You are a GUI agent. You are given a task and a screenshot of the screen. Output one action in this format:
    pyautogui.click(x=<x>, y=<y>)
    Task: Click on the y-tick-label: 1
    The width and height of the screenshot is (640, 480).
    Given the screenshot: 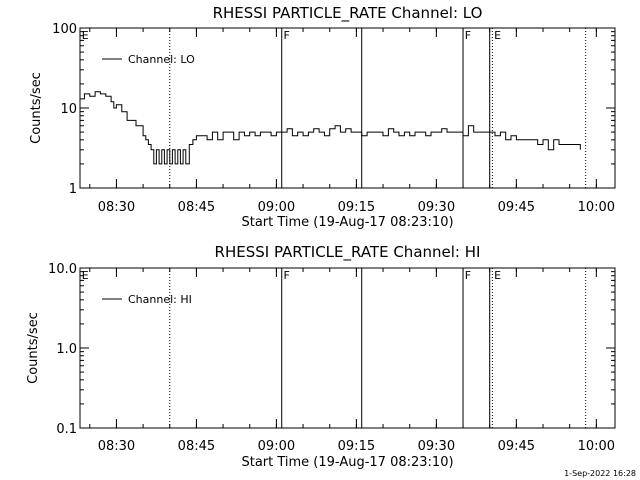 What is the action you would take?
    pyautogui.click(x=73, y=189)
    